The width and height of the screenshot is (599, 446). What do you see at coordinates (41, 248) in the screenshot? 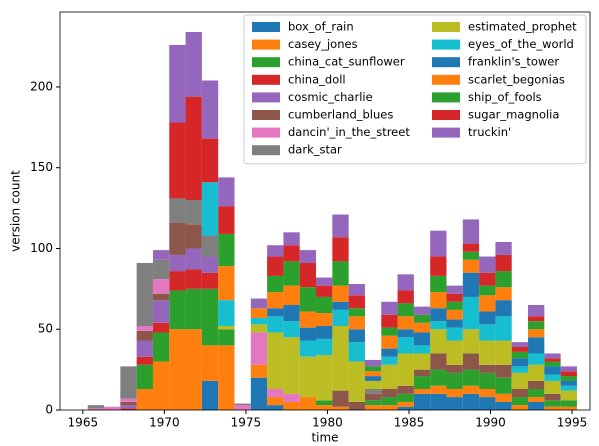
I see `y-tick-label: 100` at bounding box center [41, 248].